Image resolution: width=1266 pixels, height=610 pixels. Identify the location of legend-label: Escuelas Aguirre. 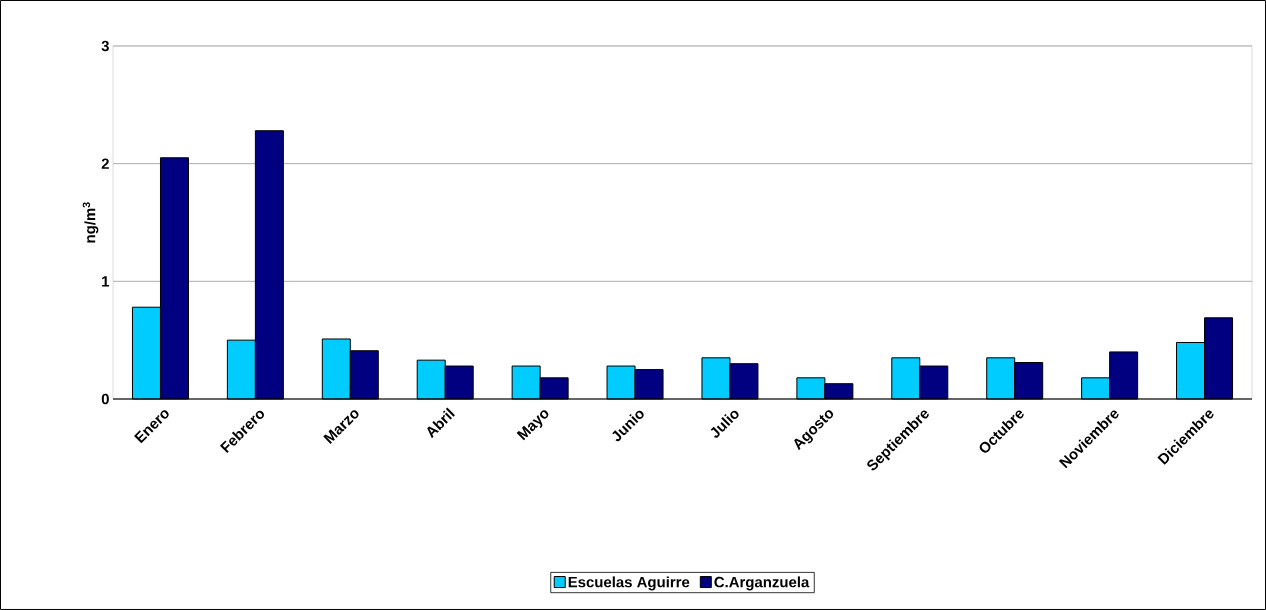
(629, 583).